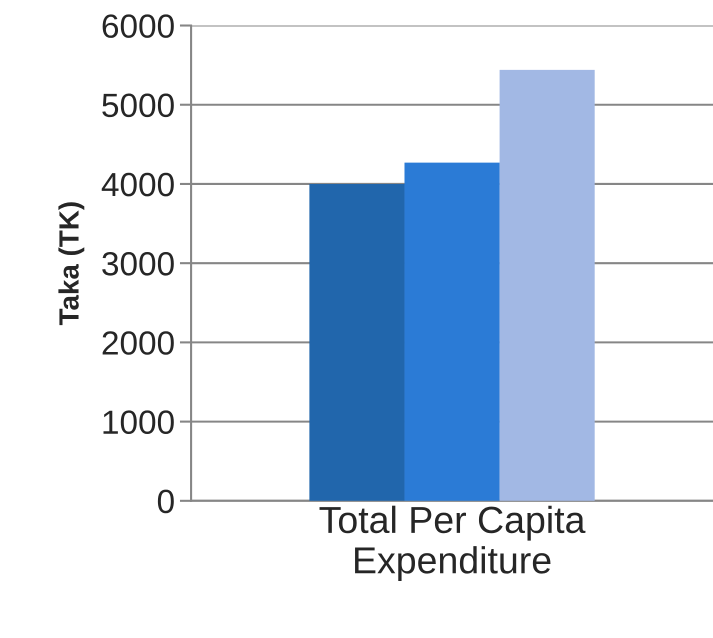 The width and height of the screenshot is (713, 638). I want to click on y-tick-label: 2000, so click(138, 343).